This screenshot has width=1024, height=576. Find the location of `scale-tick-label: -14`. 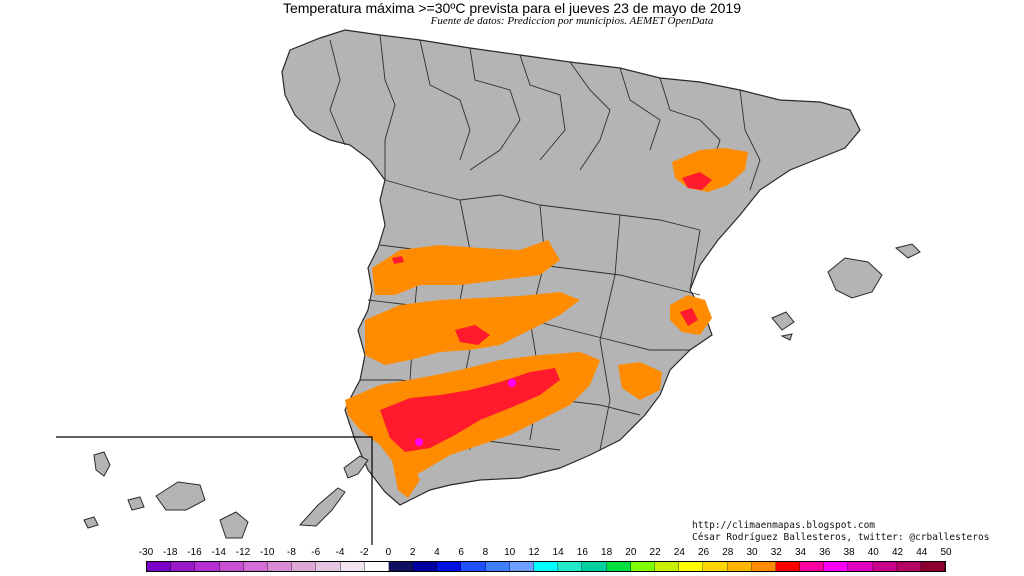

scale-tick-label: -14 is located at coordinates (218, 552).